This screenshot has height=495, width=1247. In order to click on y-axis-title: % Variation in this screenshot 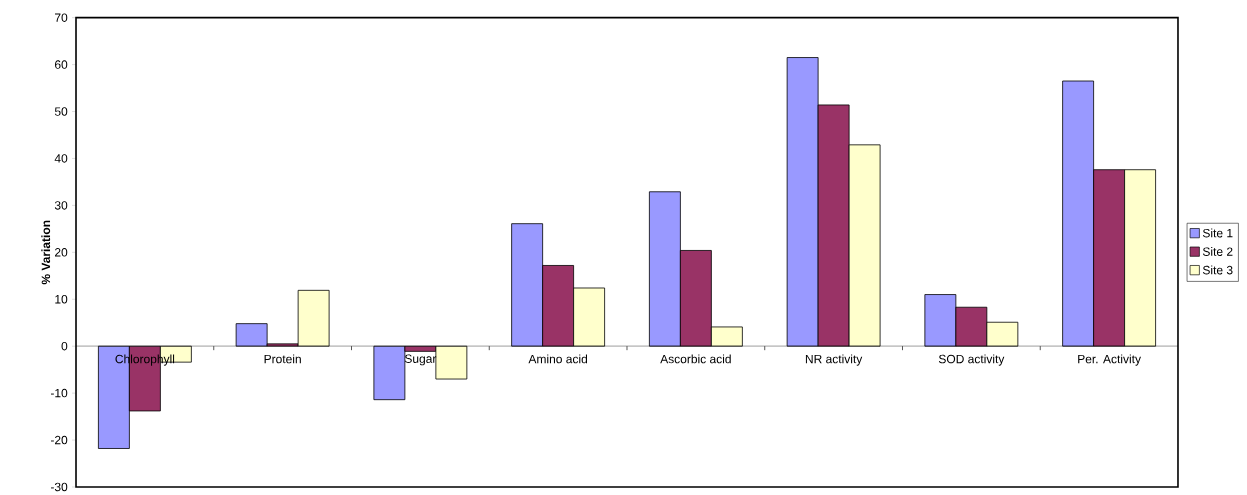, I will do `click(46, 252)`.